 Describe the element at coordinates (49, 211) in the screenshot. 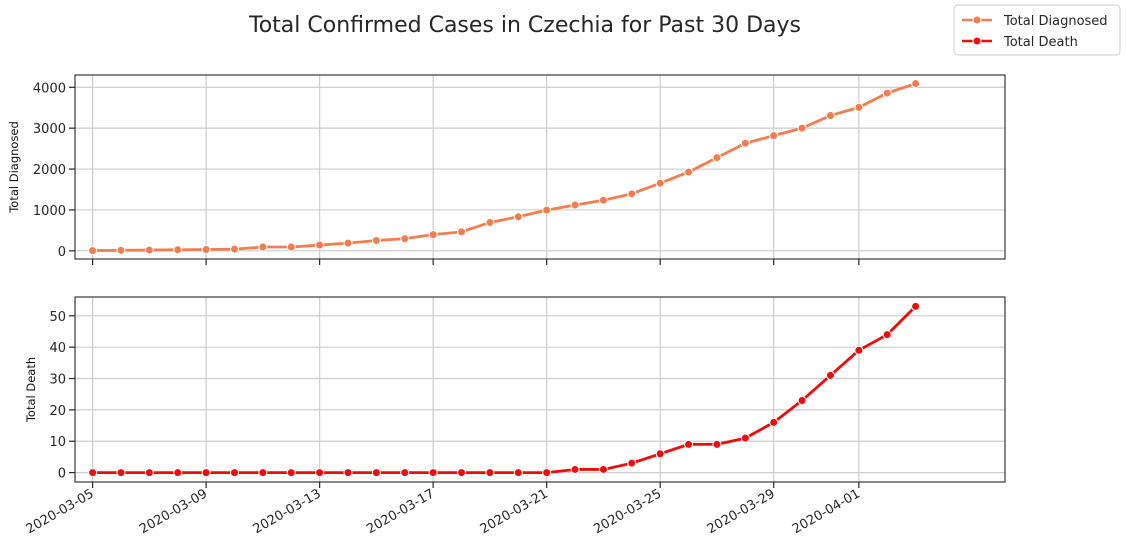

I see `y-tick-label: 1000` at that location.